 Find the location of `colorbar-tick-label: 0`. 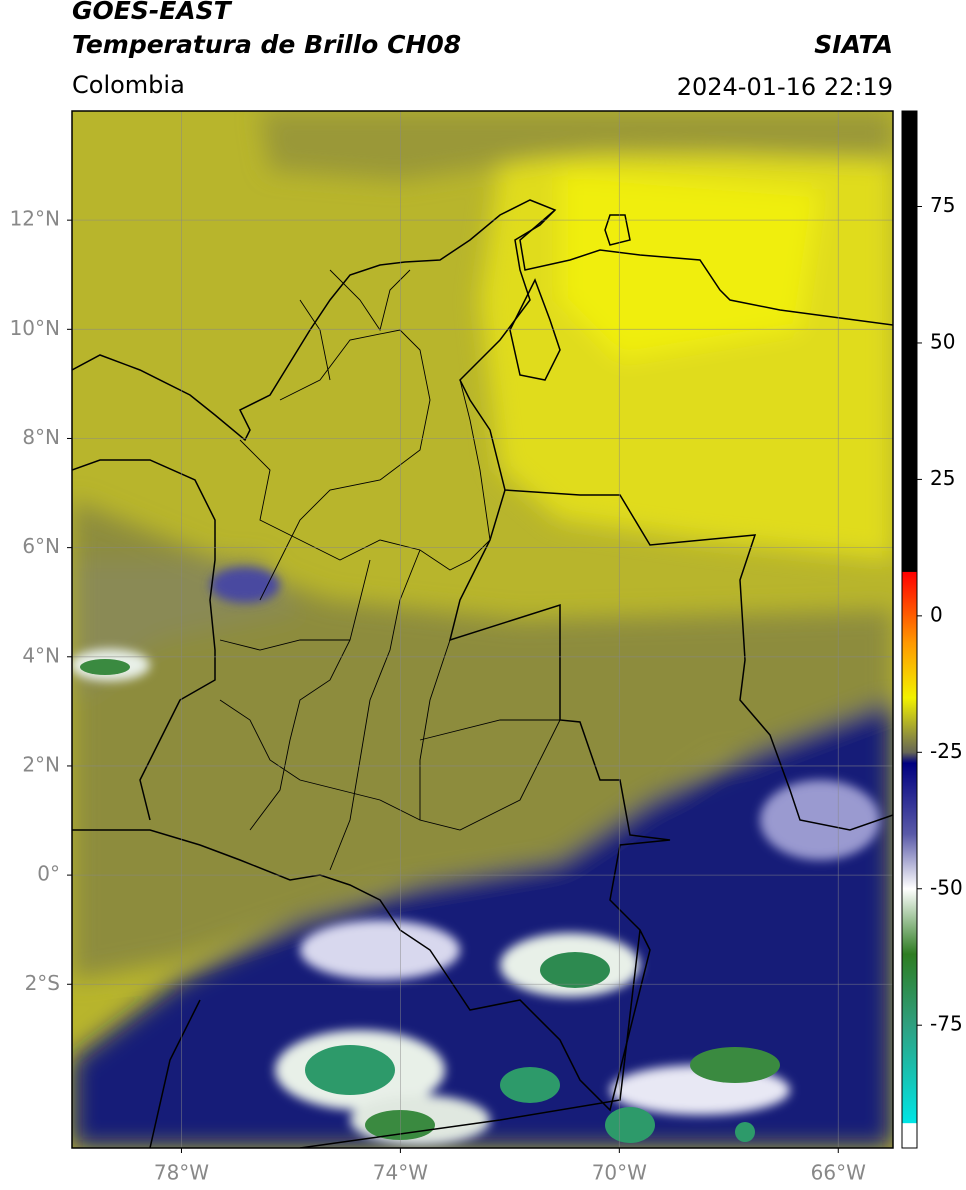

colorbar-tick-label: 0 is located at coordinates (936, 614).